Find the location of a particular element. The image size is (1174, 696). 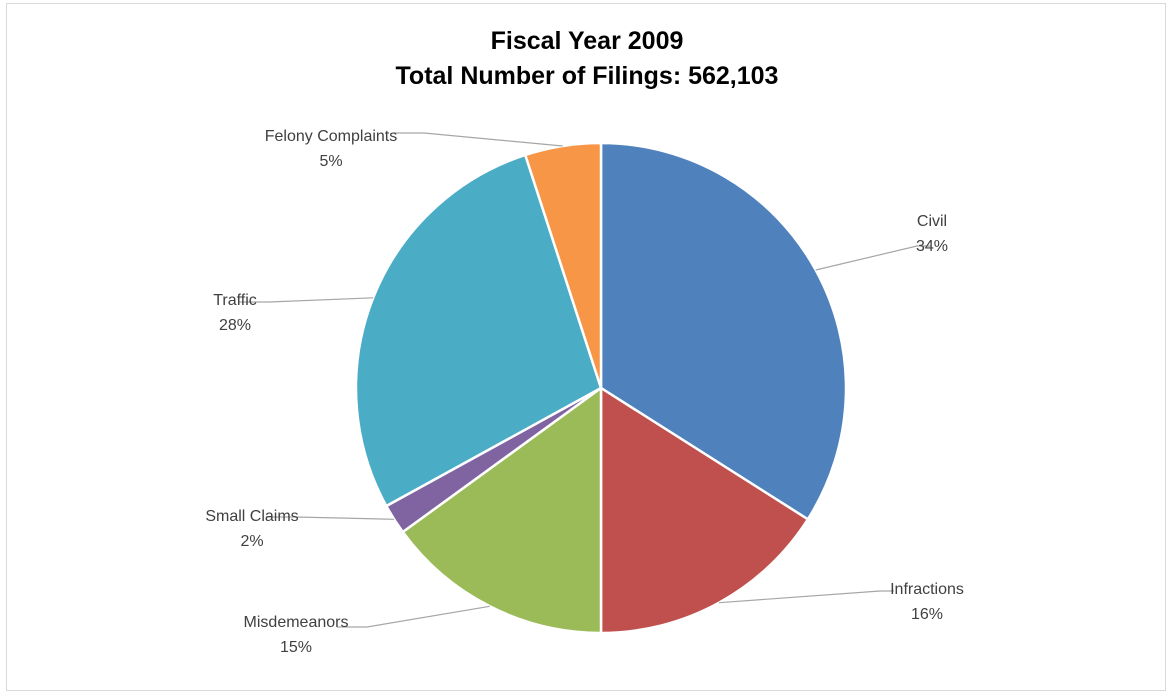

leader-line-infractions is located at coordinates (806, 597).